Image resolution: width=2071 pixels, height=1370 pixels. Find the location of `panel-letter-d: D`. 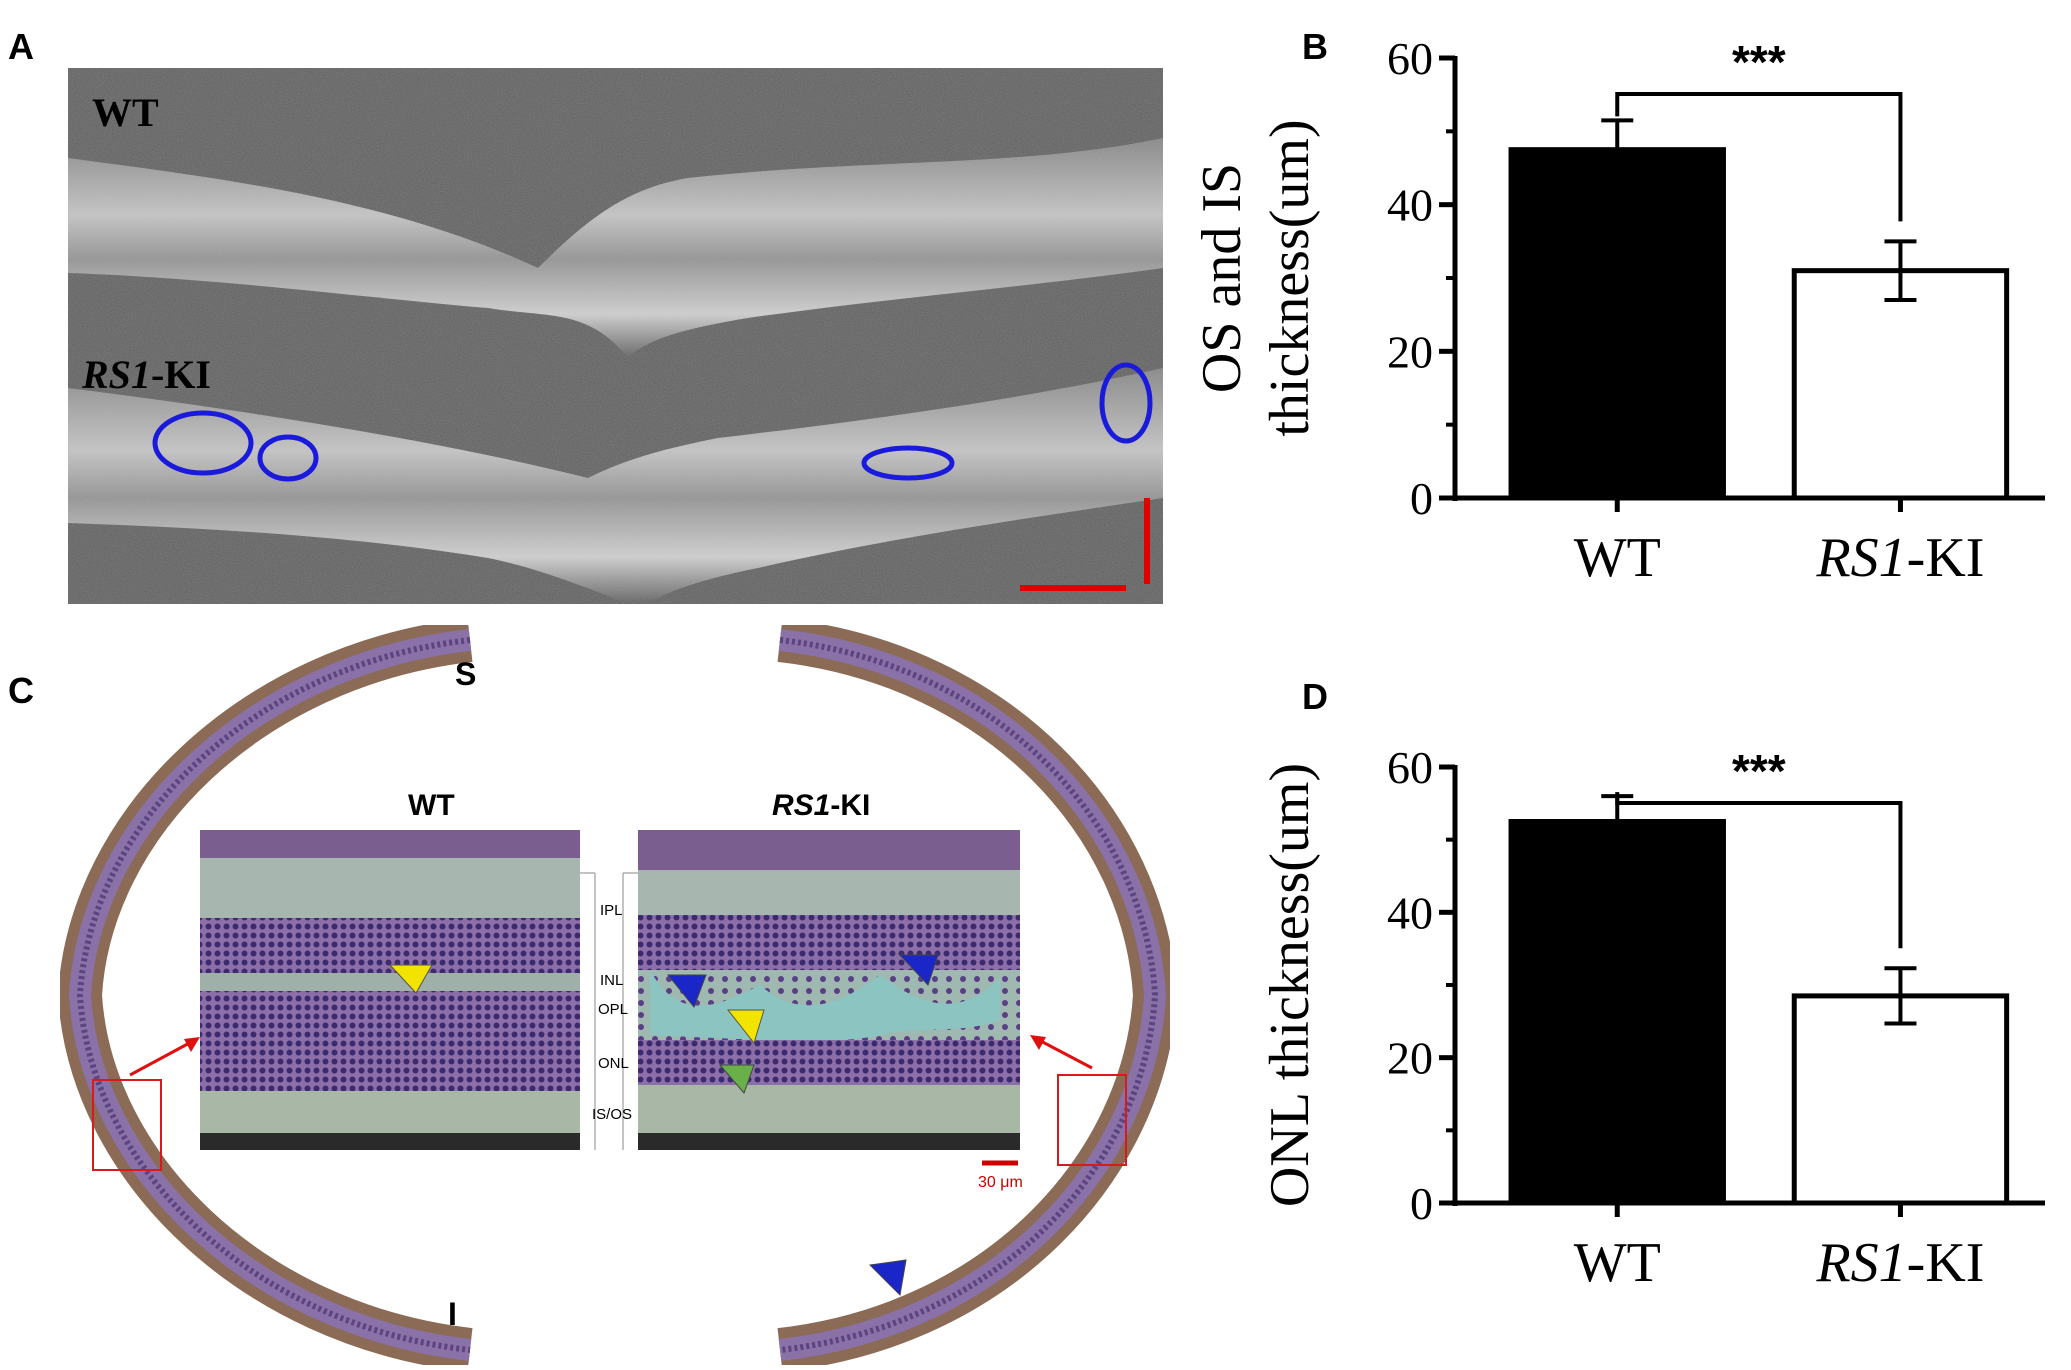

panel-letter-d: D is located at coordinates (1315, 696).